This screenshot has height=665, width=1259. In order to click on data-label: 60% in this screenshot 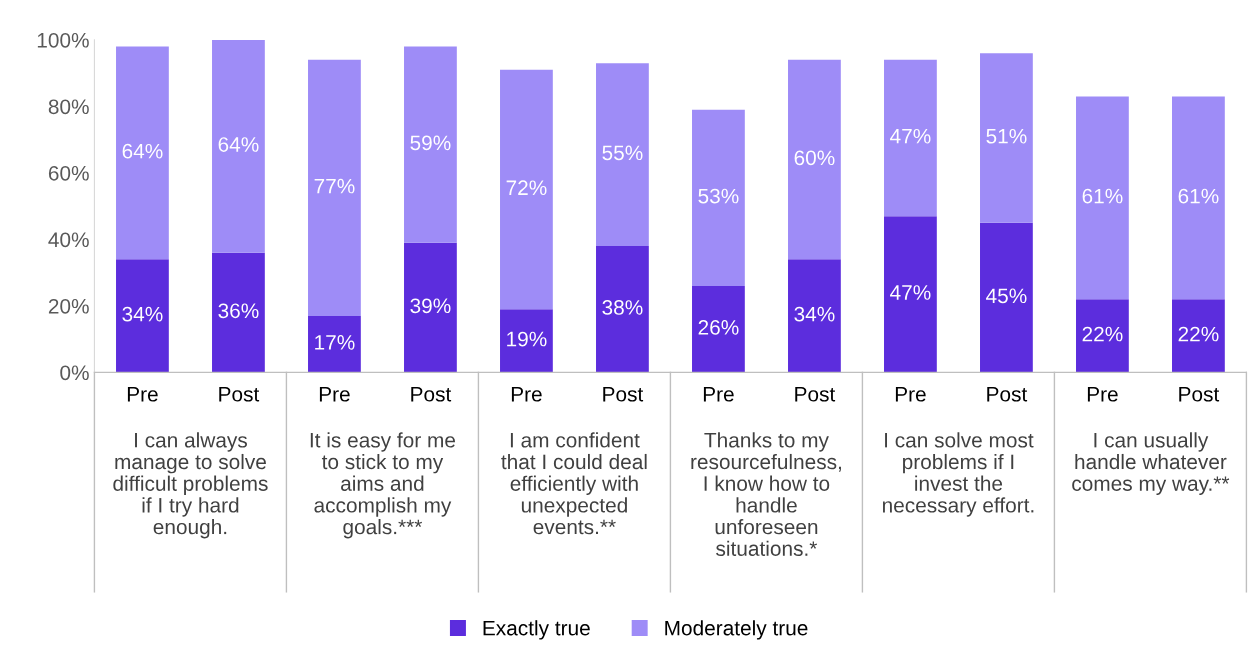, I will do `click(814, 158)`.